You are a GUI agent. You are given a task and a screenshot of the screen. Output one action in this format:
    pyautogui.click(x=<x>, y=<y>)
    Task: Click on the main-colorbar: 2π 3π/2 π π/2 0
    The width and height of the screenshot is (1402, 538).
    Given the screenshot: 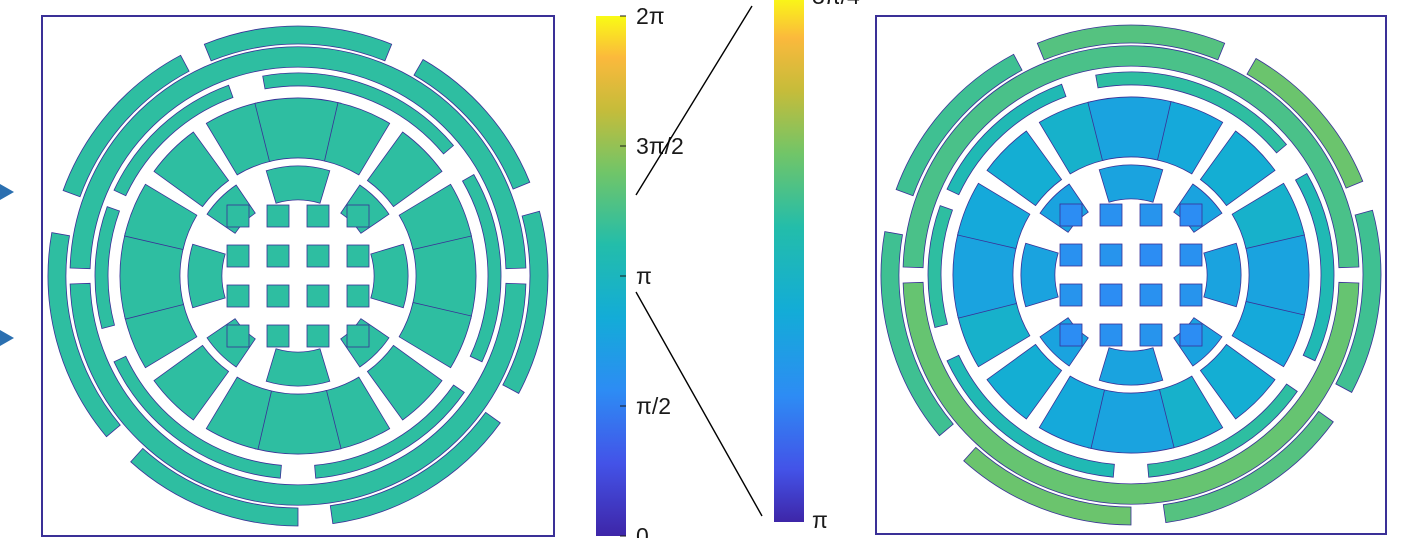 What is the action you would take?
    pyautogui.click(x=640, y=270)
    